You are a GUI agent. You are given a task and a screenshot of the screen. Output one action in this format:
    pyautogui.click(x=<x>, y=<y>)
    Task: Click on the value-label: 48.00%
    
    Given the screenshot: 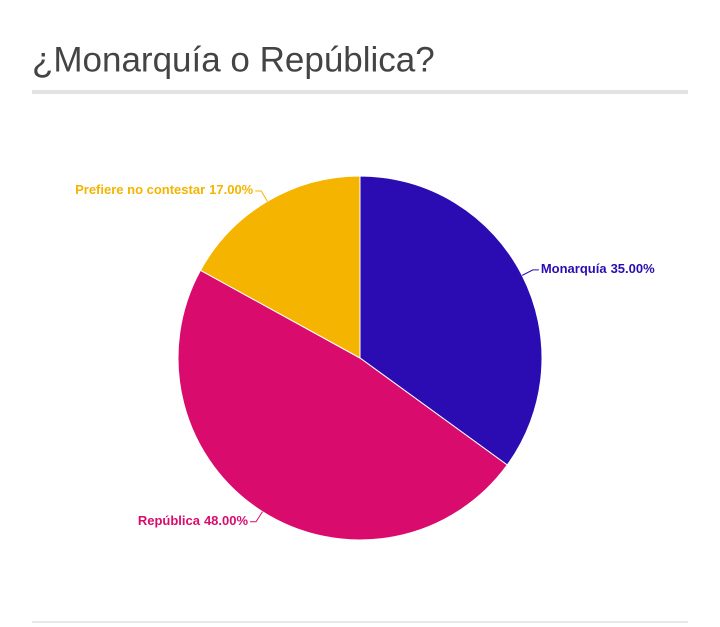 What is the action you would take?
    pyautogui.click(x=226, y=520)
    